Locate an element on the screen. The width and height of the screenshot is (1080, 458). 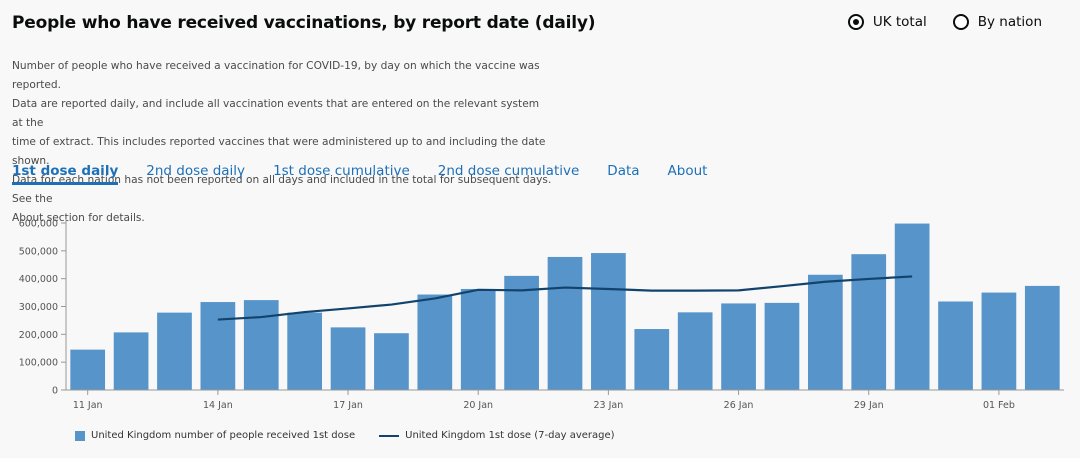
bar-swatch-icon is located at coordinates (80, 435).